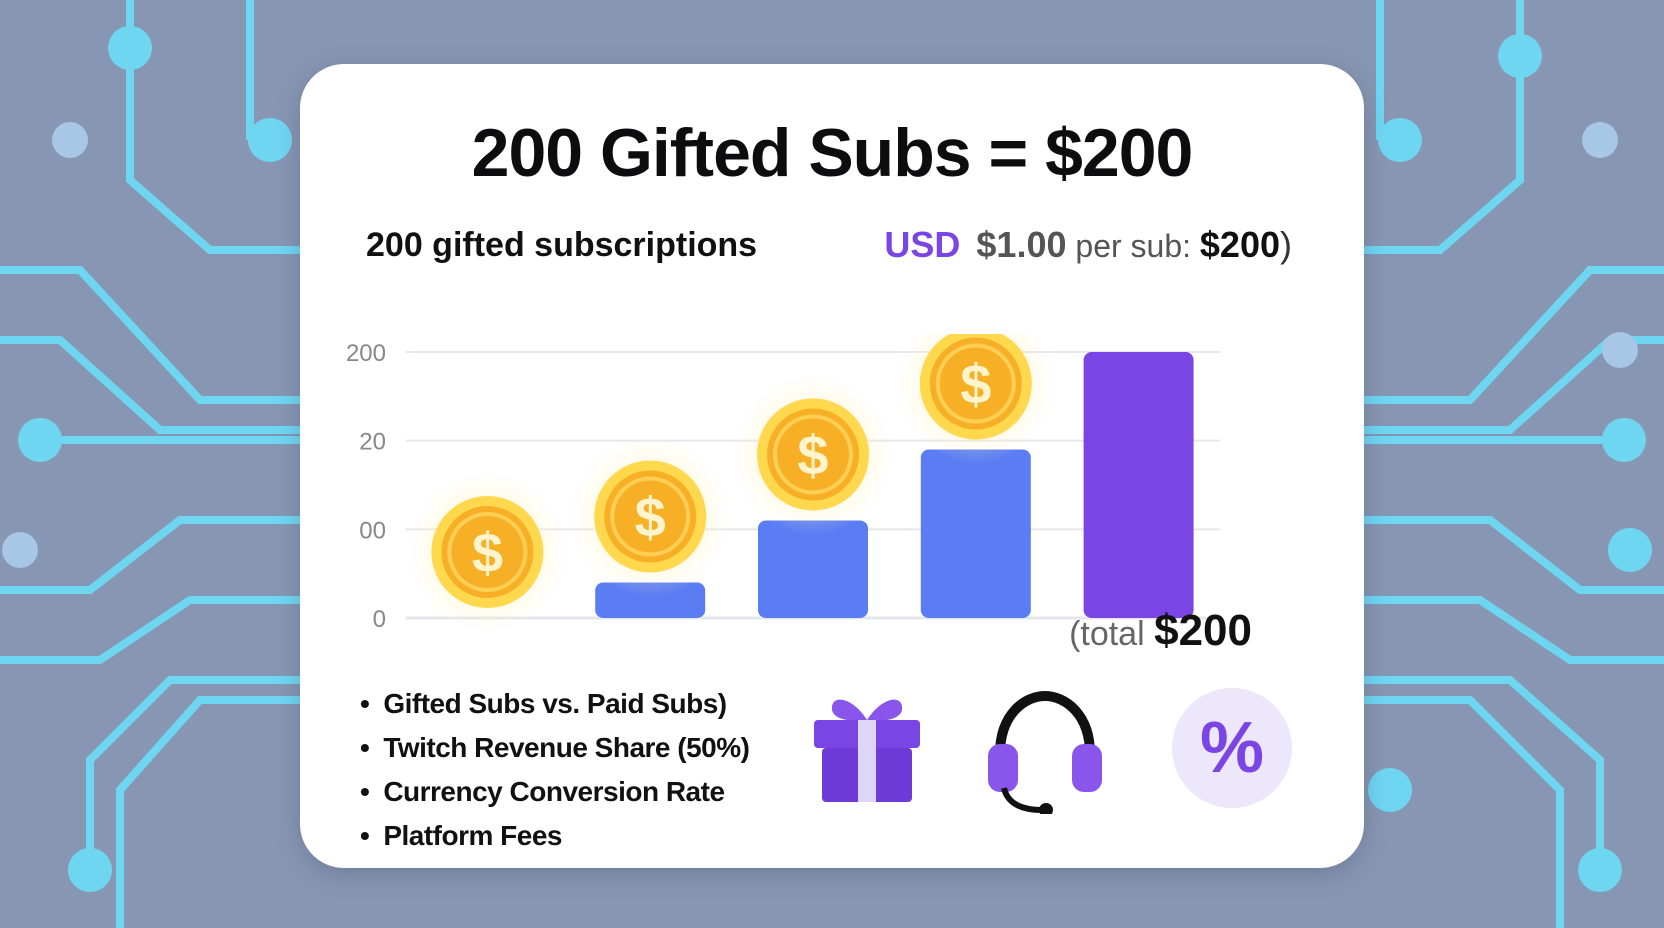  I want to click on total-label: (total $200, so click(1160, 631).